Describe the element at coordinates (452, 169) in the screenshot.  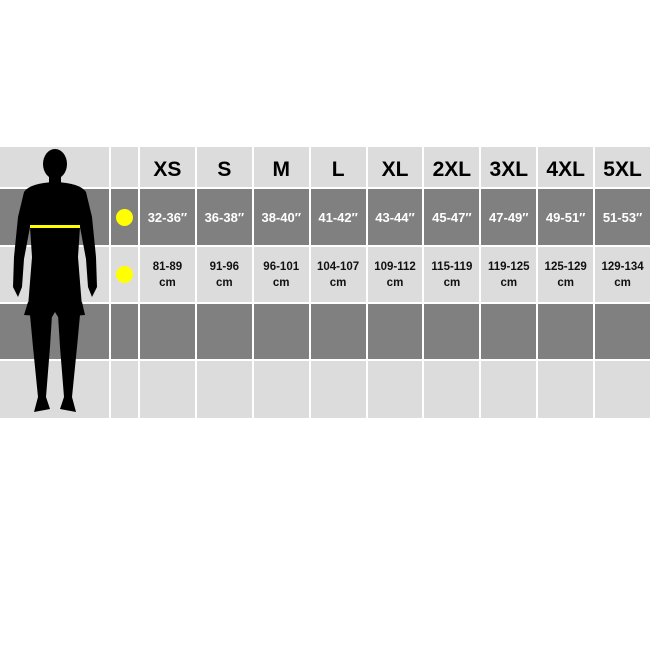
I see `size-label: 2XL` at that location.